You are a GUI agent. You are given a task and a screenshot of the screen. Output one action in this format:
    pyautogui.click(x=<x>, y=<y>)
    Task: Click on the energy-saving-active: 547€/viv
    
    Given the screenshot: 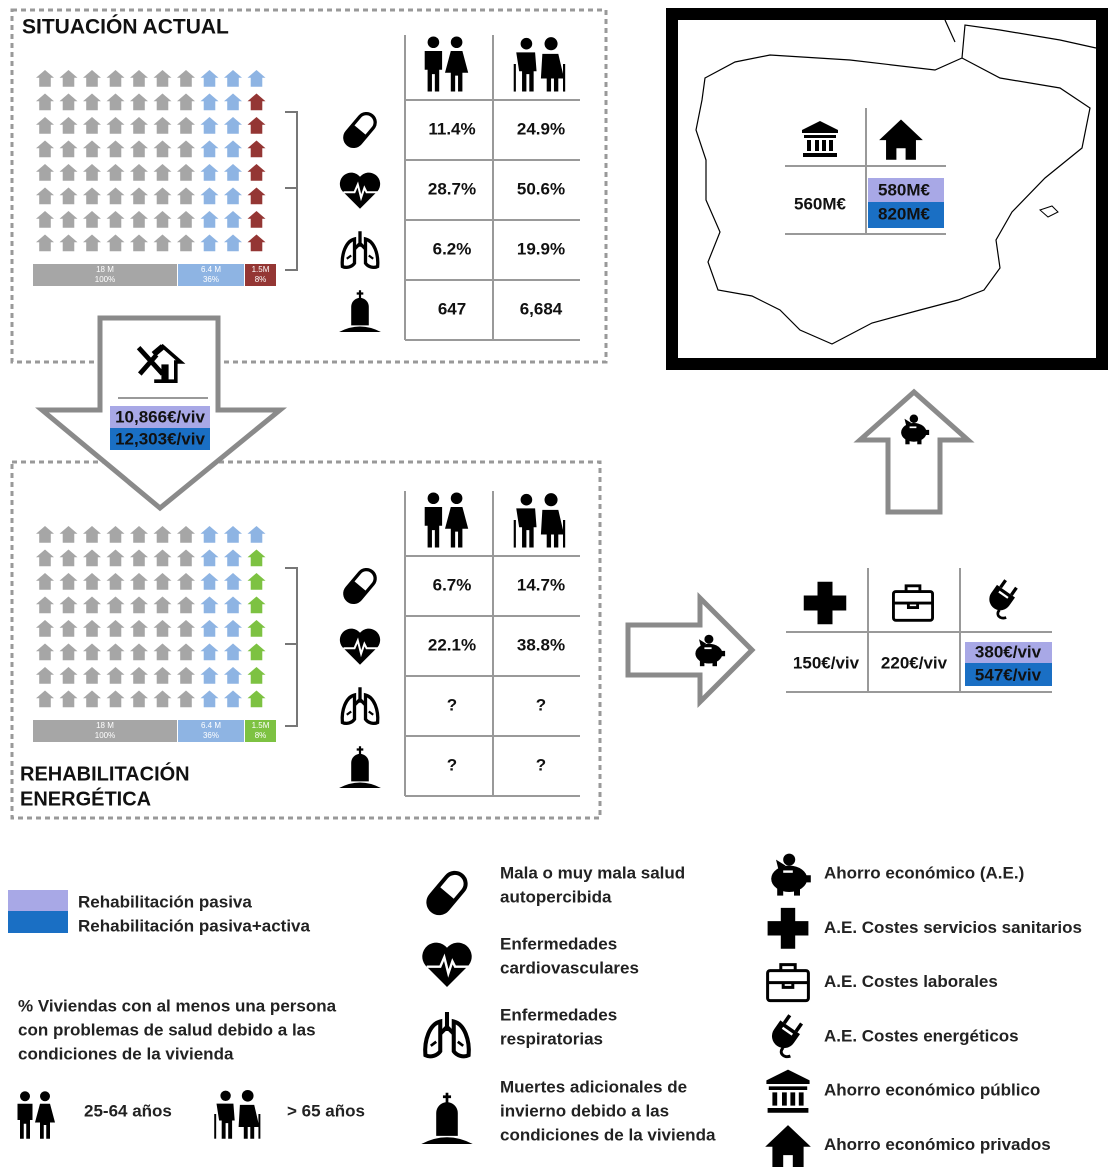 What is the action you would take?
    pyautogui.click(x=1008, y=674)
    